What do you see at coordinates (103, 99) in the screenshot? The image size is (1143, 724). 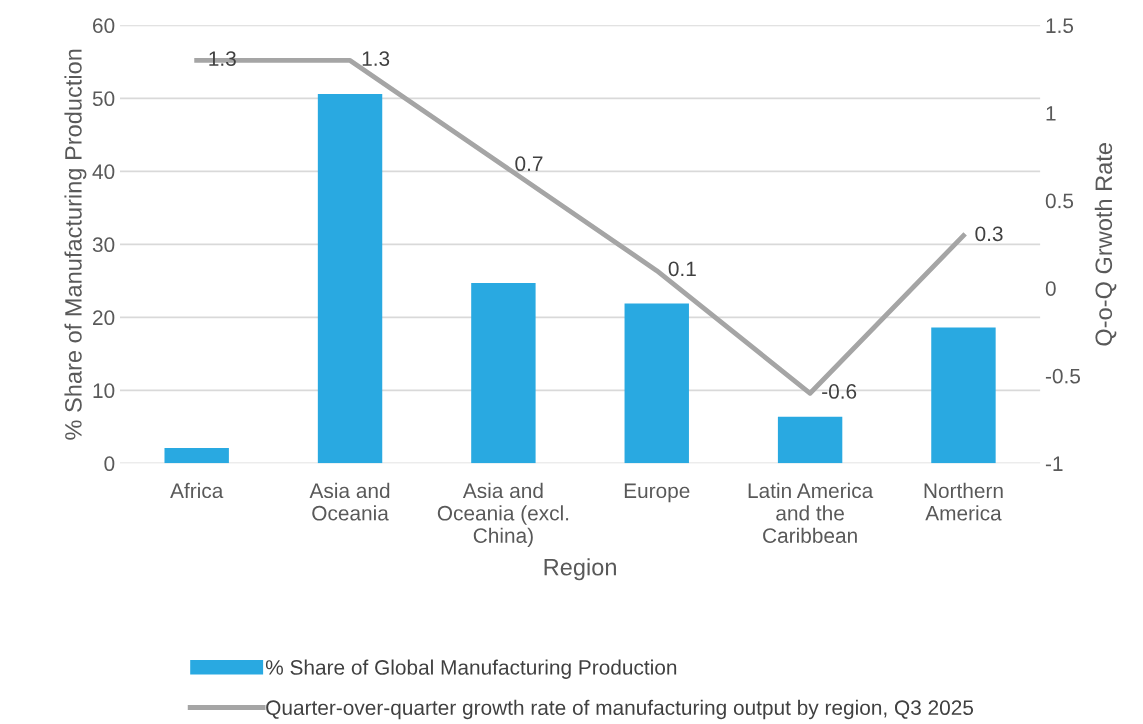 I see `y-tick-label: 50` at bounding box center [103, 99].